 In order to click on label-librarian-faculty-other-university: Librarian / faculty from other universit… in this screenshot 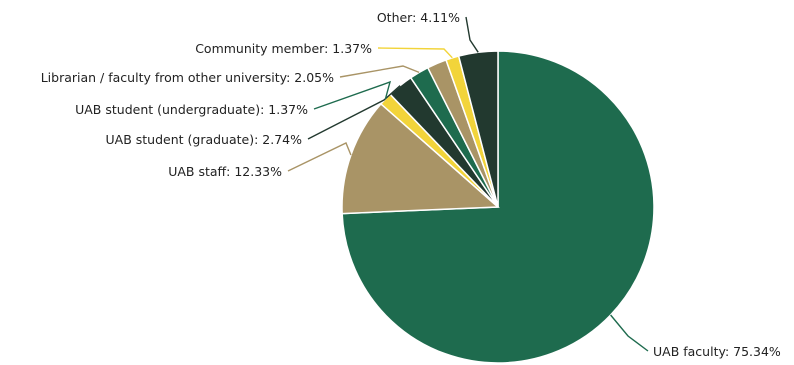, I will do `click(187, 77)`.